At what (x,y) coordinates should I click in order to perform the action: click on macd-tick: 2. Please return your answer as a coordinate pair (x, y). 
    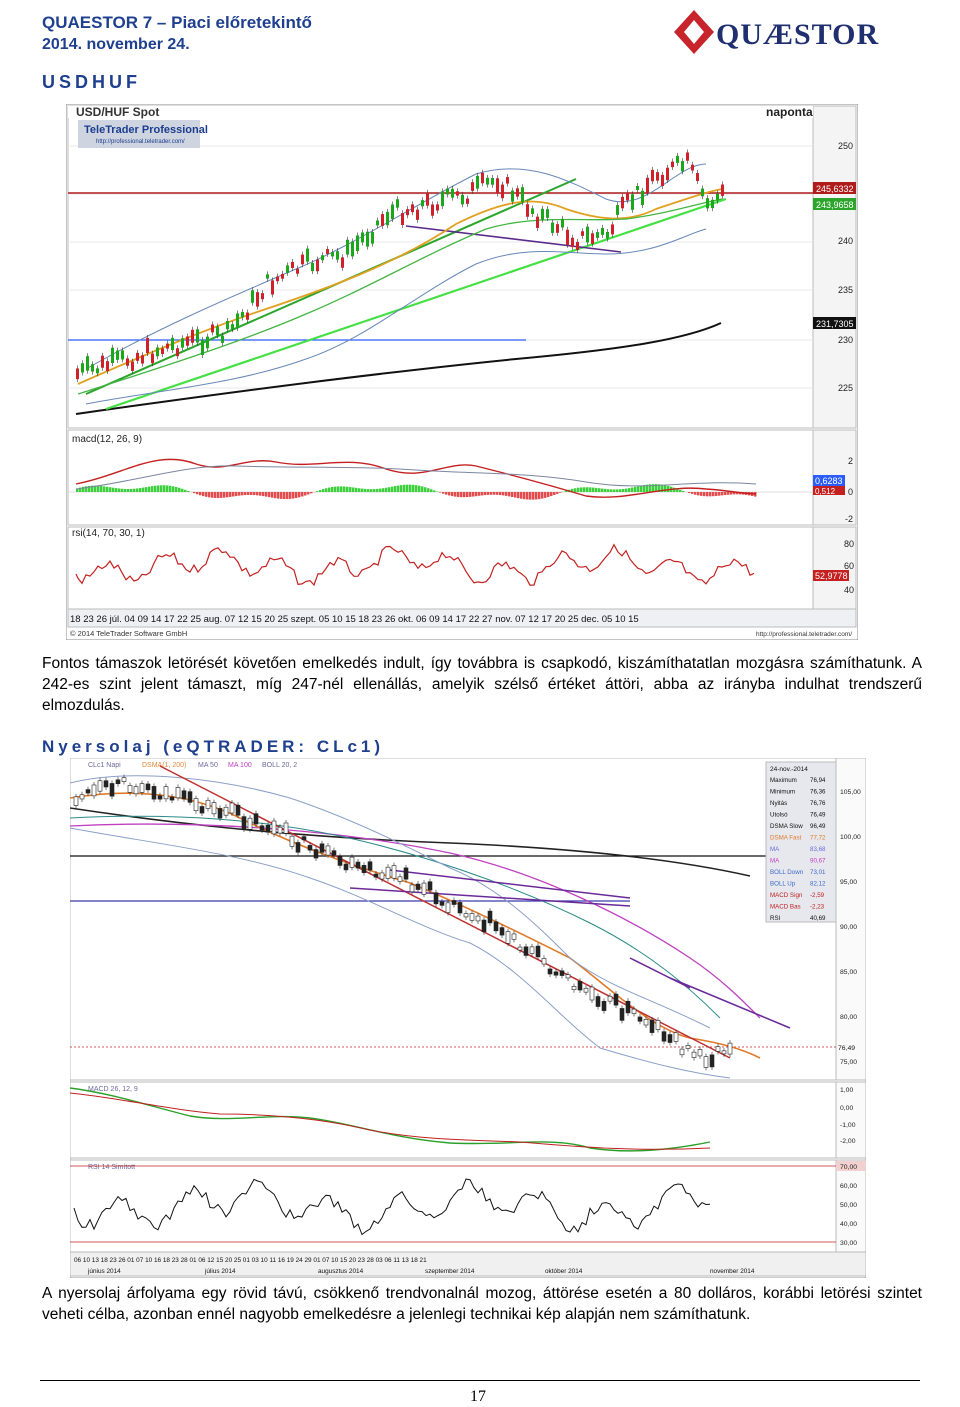
    Looking at the image, I should click on (850, 461).